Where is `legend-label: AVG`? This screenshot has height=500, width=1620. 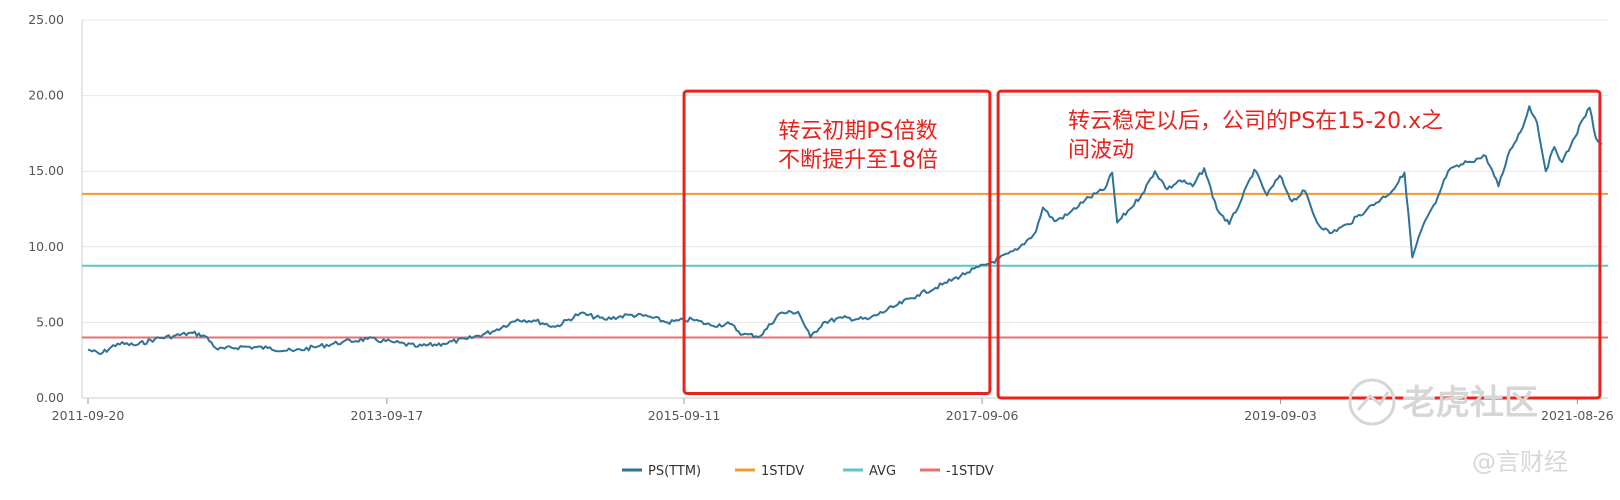
legend-label: AVG is located at coordinates (882, 471).